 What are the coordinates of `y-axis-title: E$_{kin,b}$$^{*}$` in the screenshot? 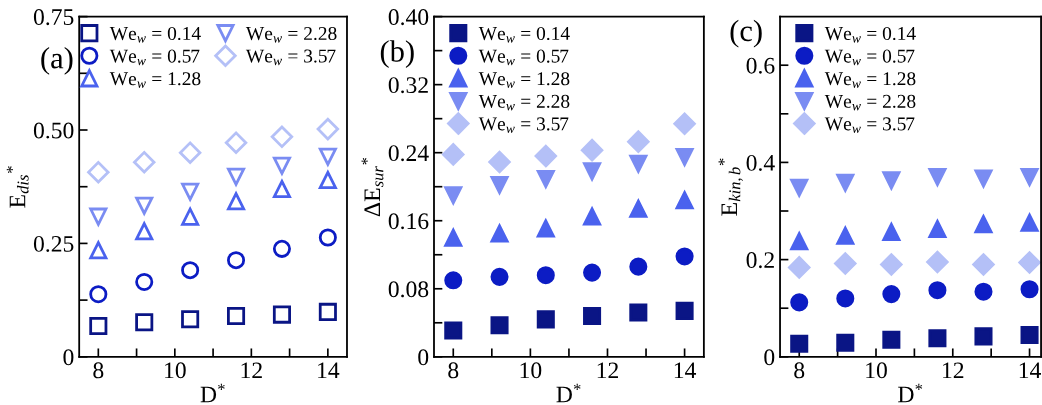 It's located at (730, 187).